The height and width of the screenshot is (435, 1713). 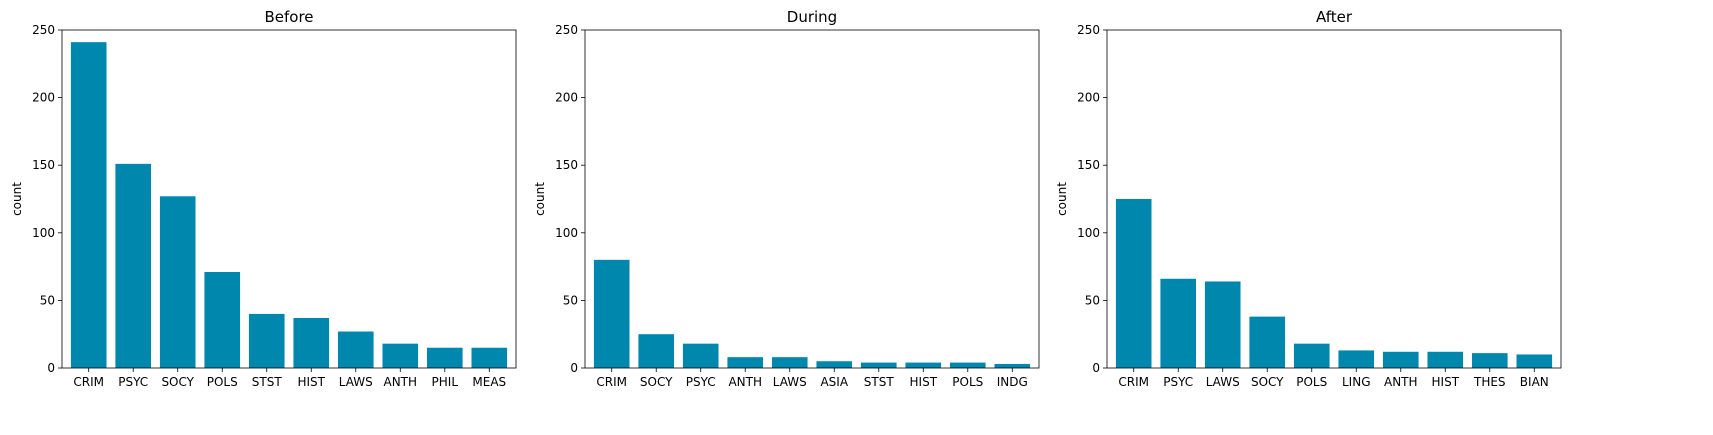 What do you see at coordinates (1356, 359) in the screenshot?
I see `bar-ling` at bounding box center [1356, 359].